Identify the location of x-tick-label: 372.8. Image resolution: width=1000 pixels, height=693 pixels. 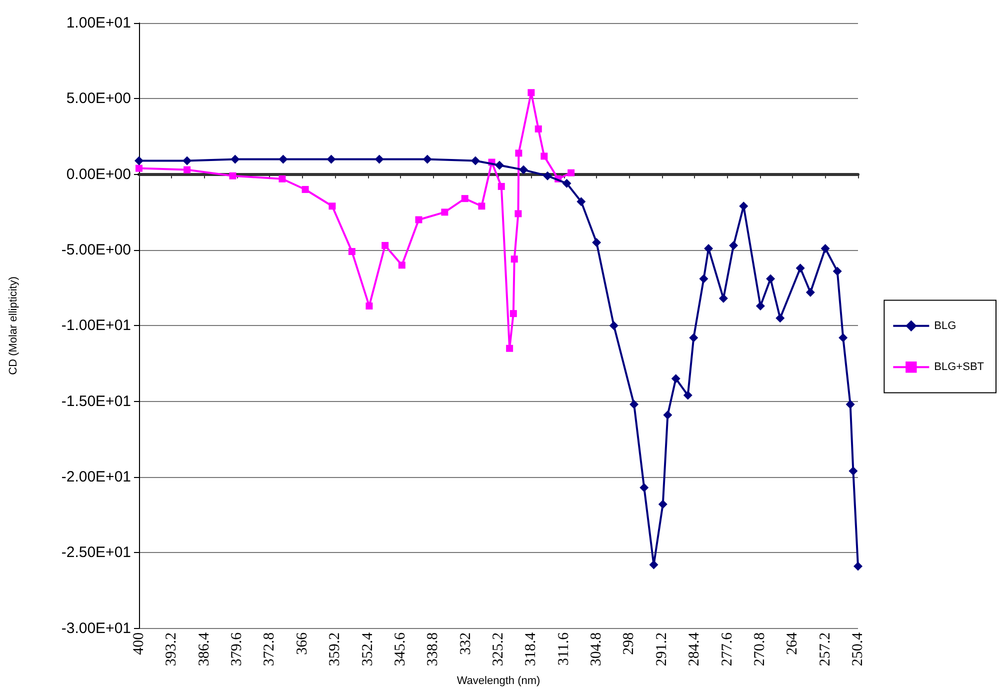
(270, 649).